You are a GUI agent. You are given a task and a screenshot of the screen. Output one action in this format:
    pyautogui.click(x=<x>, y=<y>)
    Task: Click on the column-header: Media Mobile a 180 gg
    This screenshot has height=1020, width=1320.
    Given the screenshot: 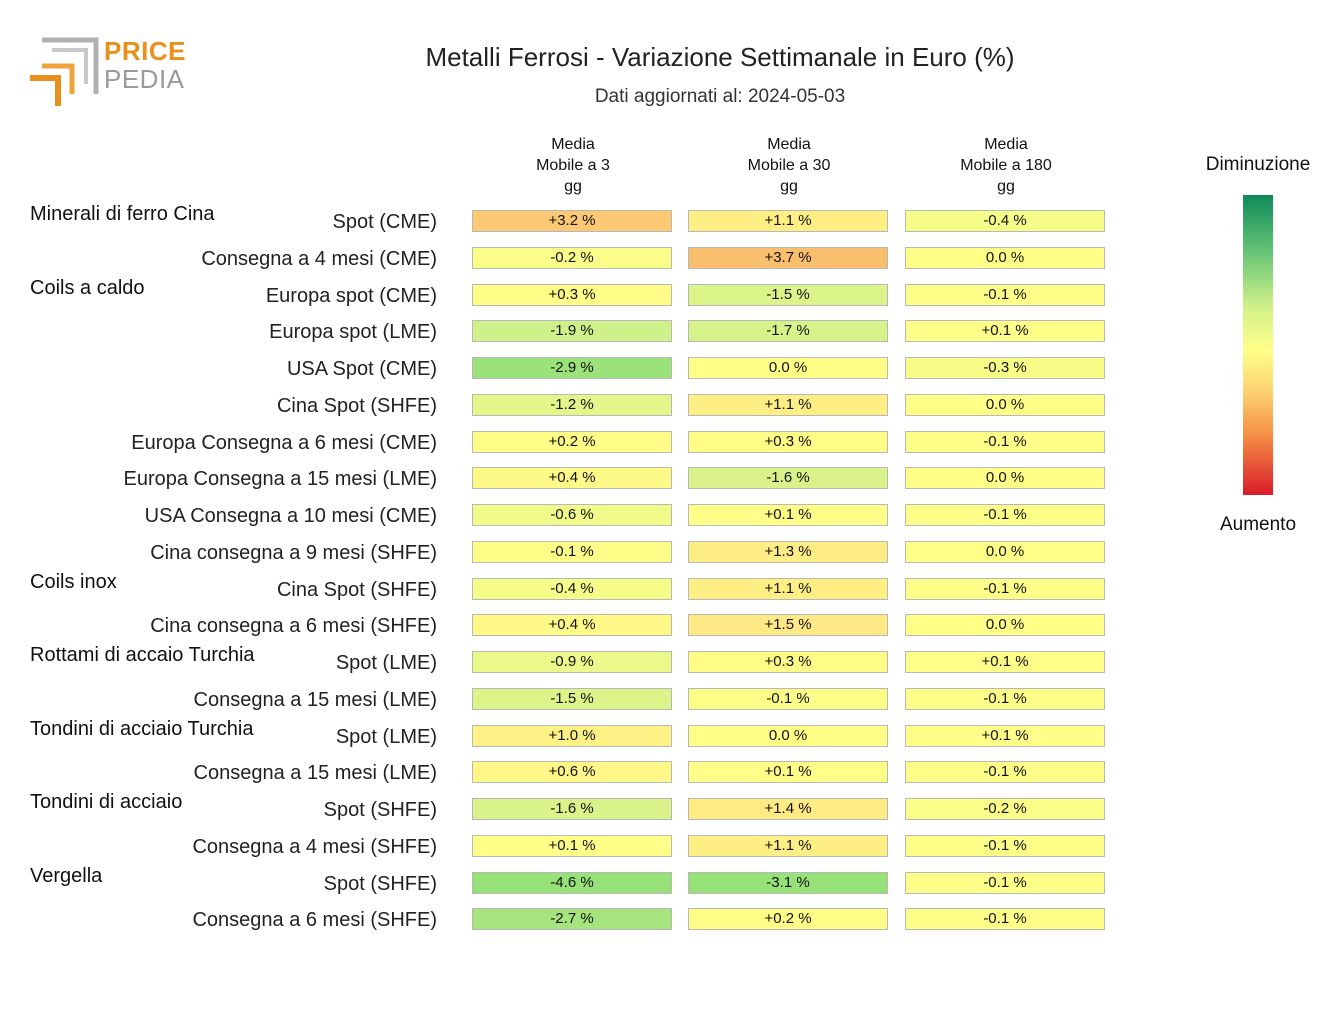 What is the action you would take?
    pyautogui.click(x=1006, y=165)
    